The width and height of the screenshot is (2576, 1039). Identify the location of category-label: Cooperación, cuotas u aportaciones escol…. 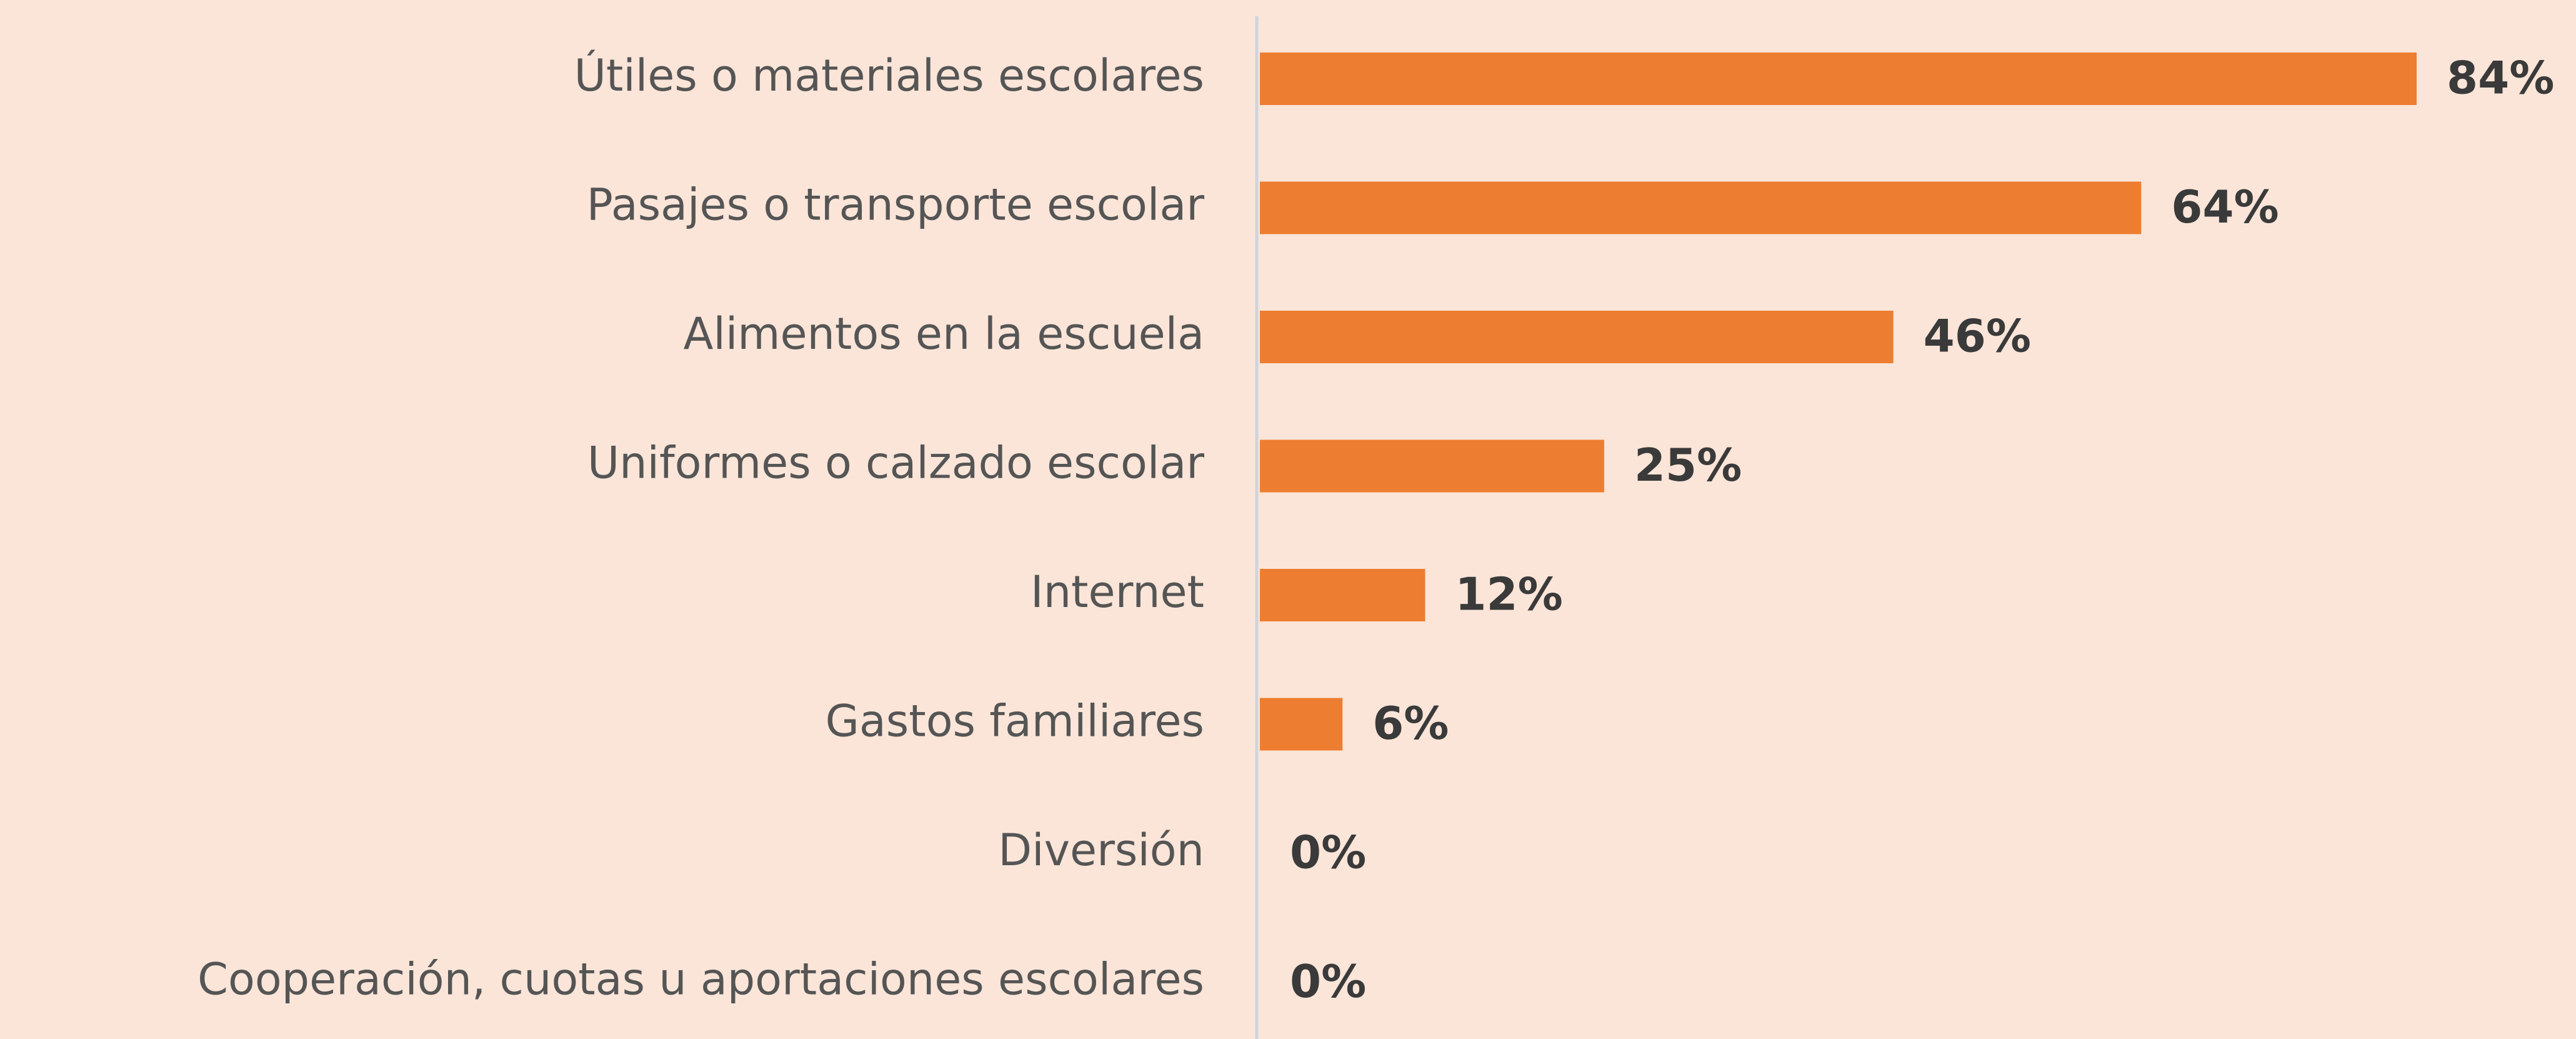
(700, 979).